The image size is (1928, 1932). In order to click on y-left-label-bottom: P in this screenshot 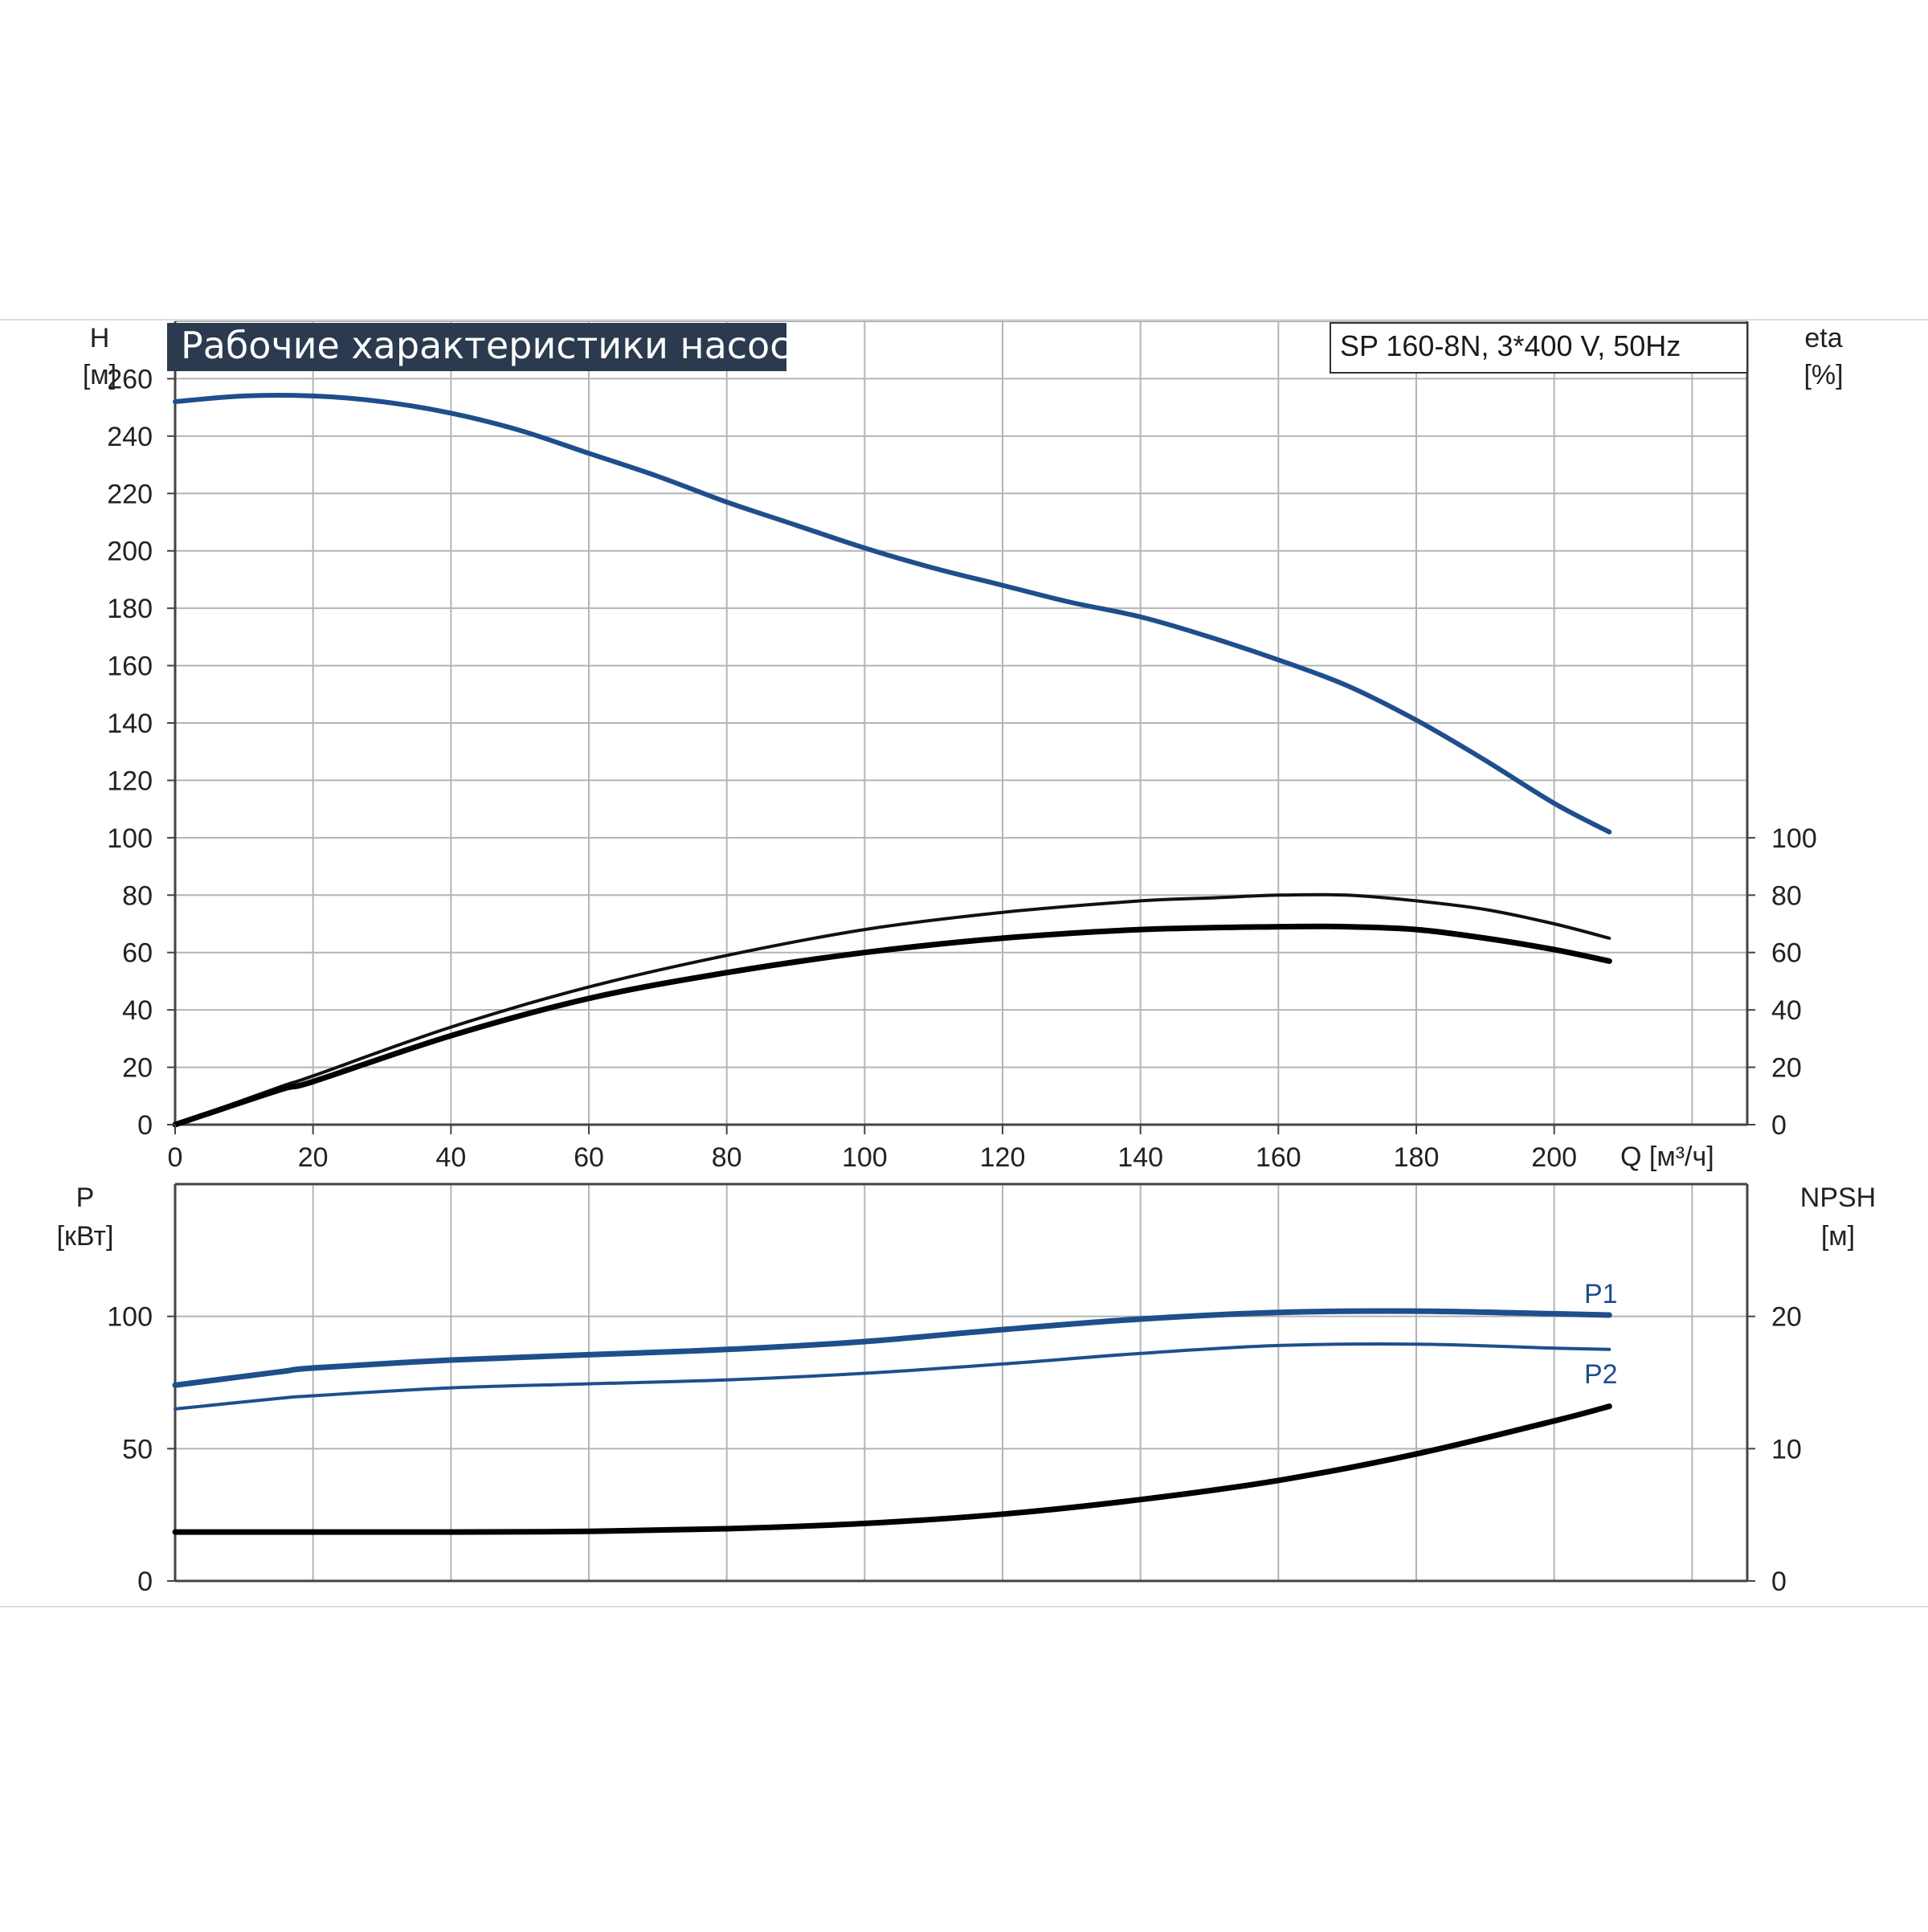, I will do `click(85, 1197)`.